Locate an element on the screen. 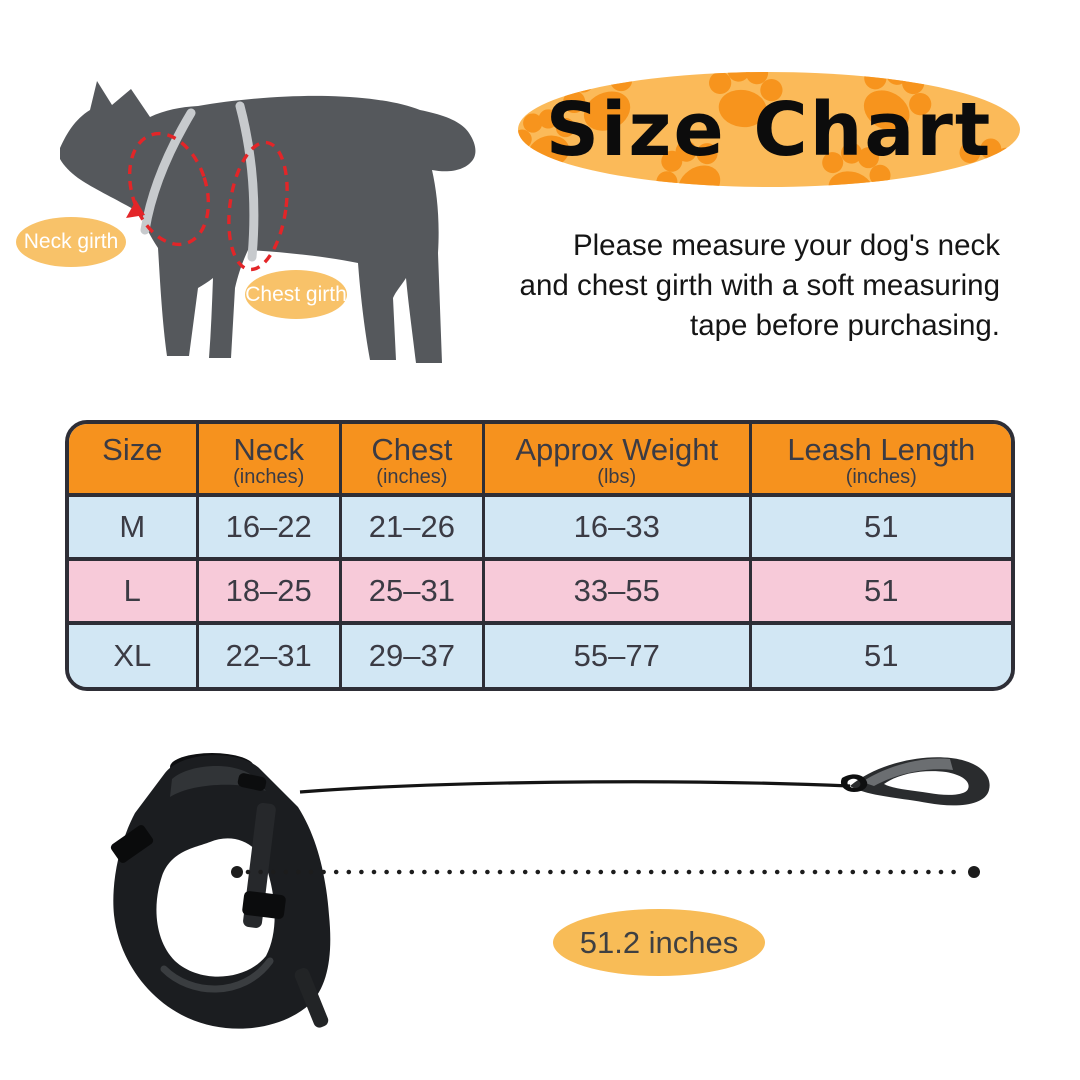 Image resolution: width=1080 pixels, height=1080 pixels. neck-girth-text: Neck girth is located at coordinates (71, 241).